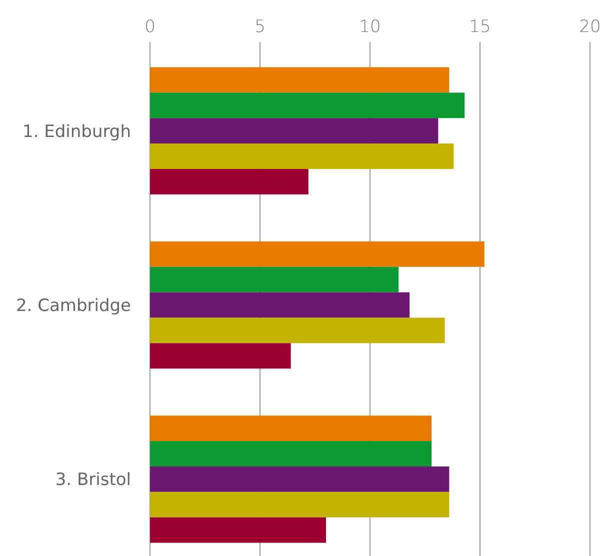  What do you see at coordinates (93, 480) in the screenshot?
I see `y-tick-label: 3. Bristol` at bounding box center [93, 480].